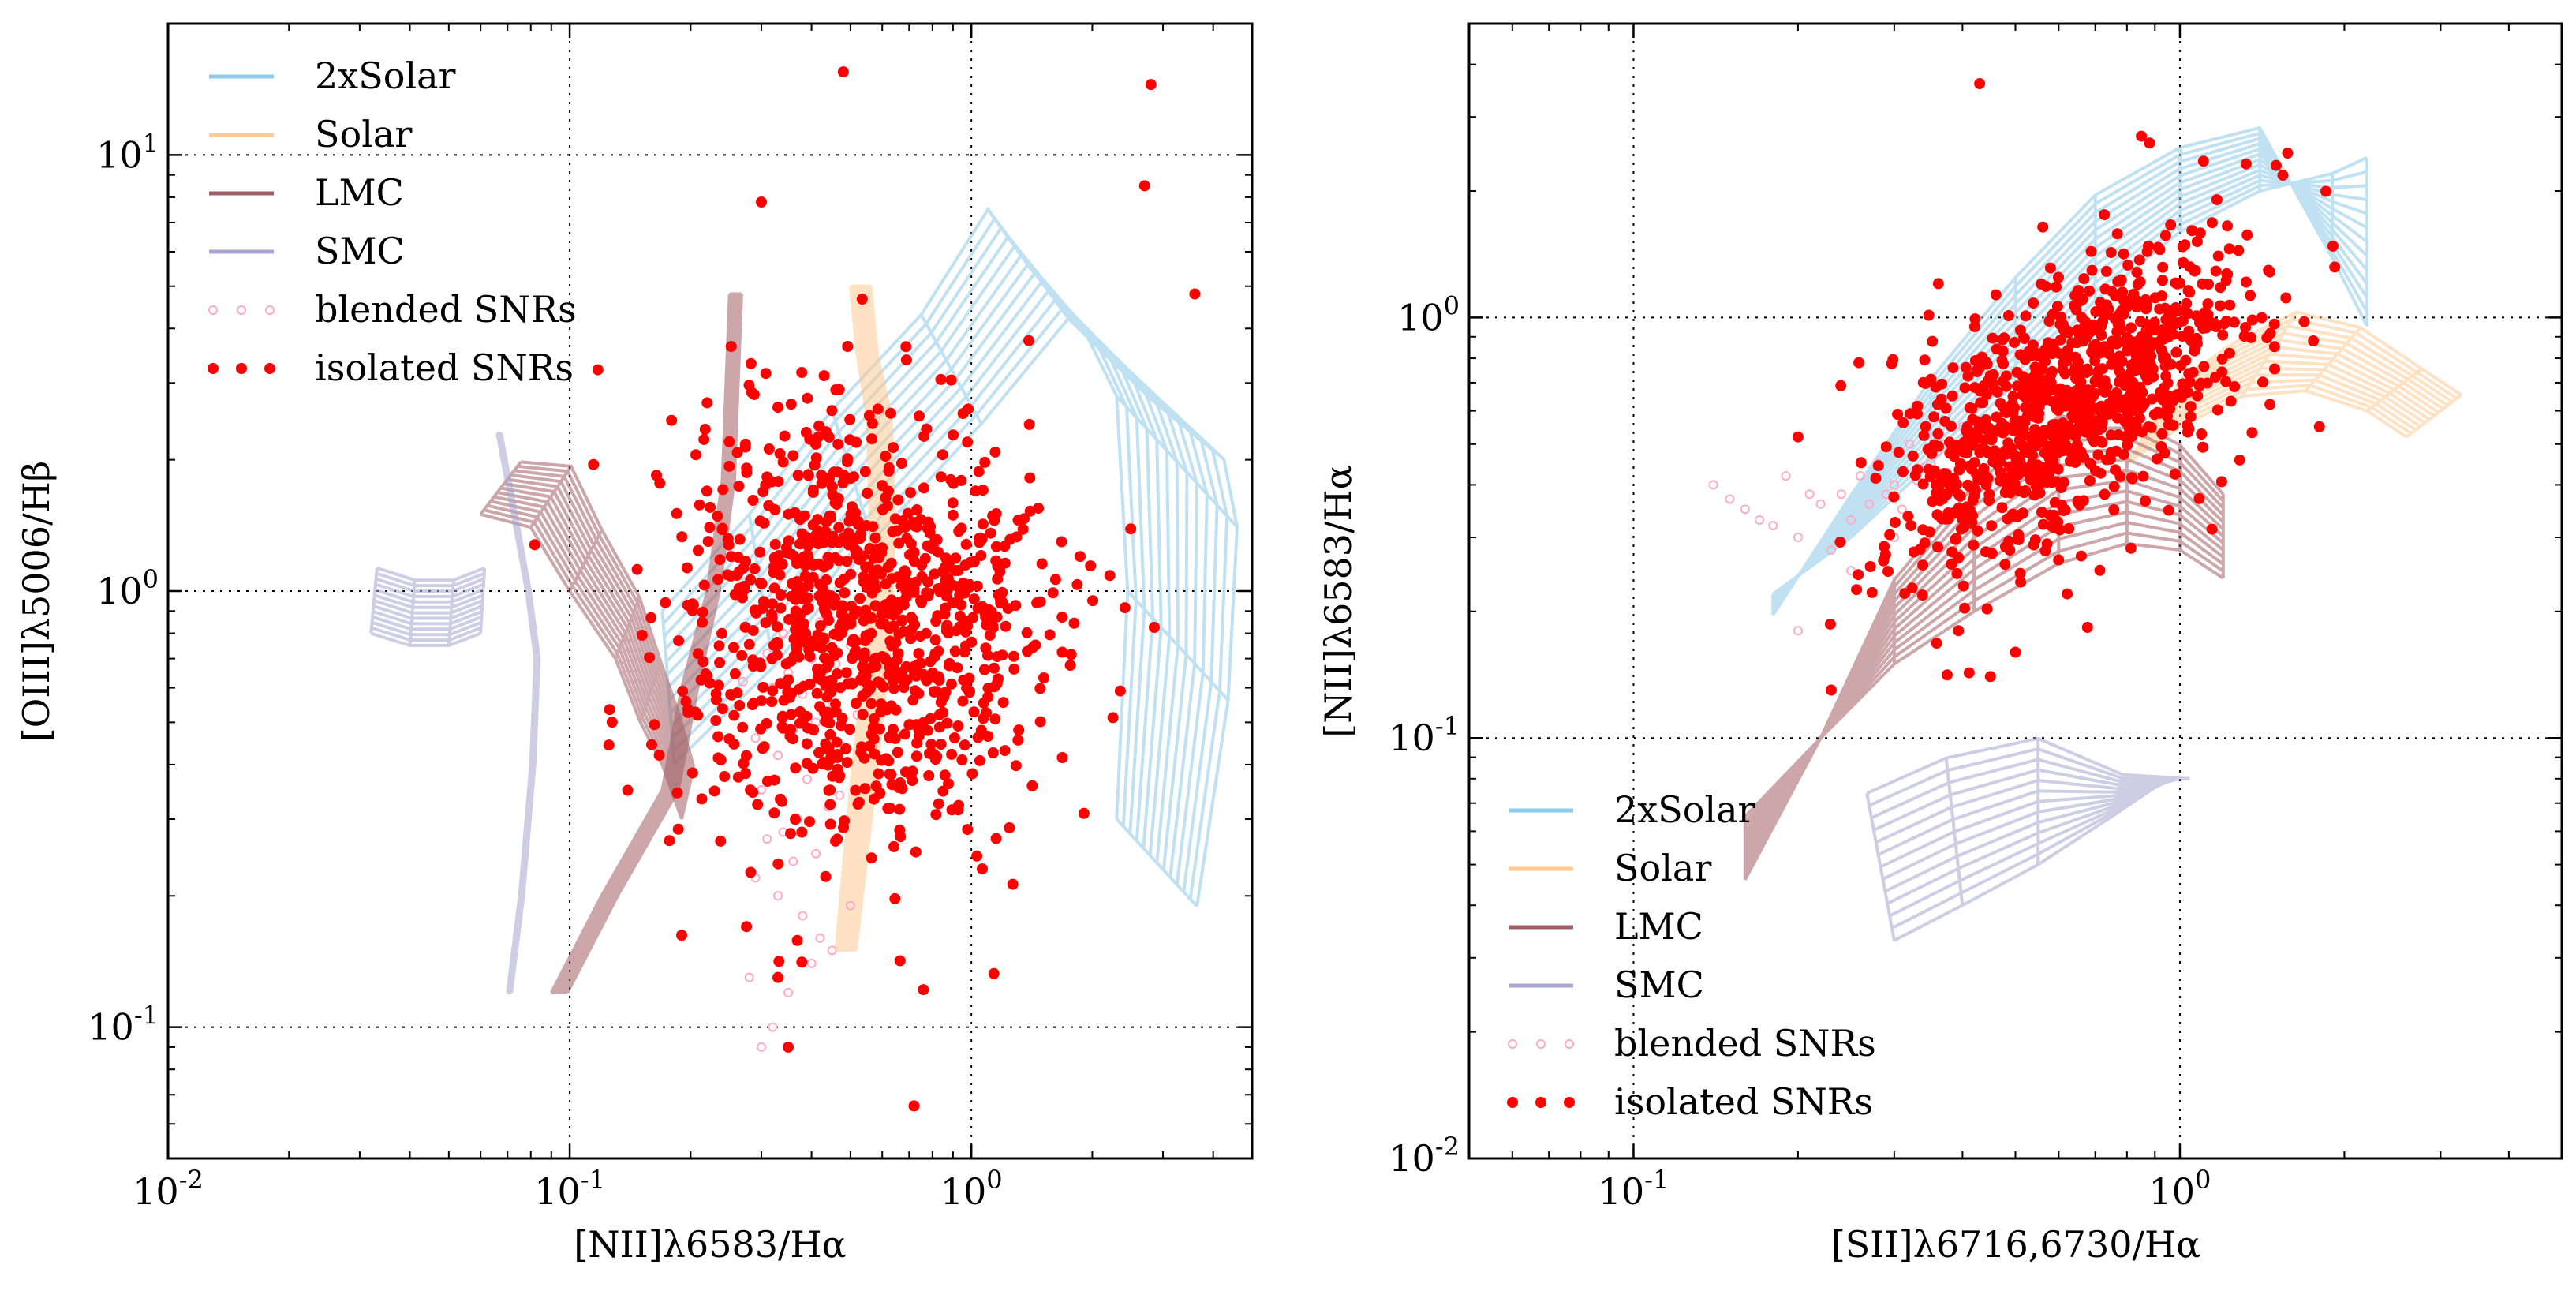 Image resolution: width=2576 pixels, height=1291 pixels. I want to click on left-x-tick-exponent: 0, so click(994, 1180).